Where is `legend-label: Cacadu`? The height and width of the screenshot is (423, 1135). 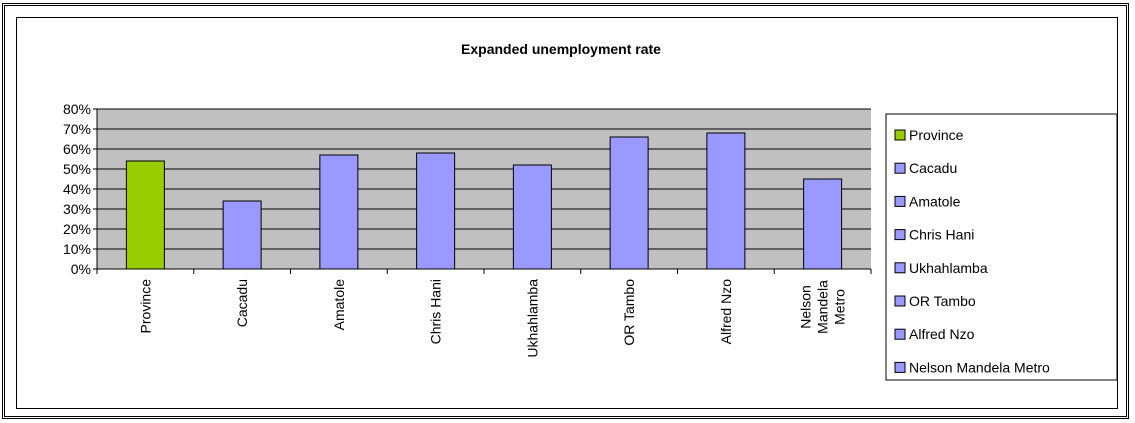
legend-label: Cacadu is located at coordinates (933, 168).